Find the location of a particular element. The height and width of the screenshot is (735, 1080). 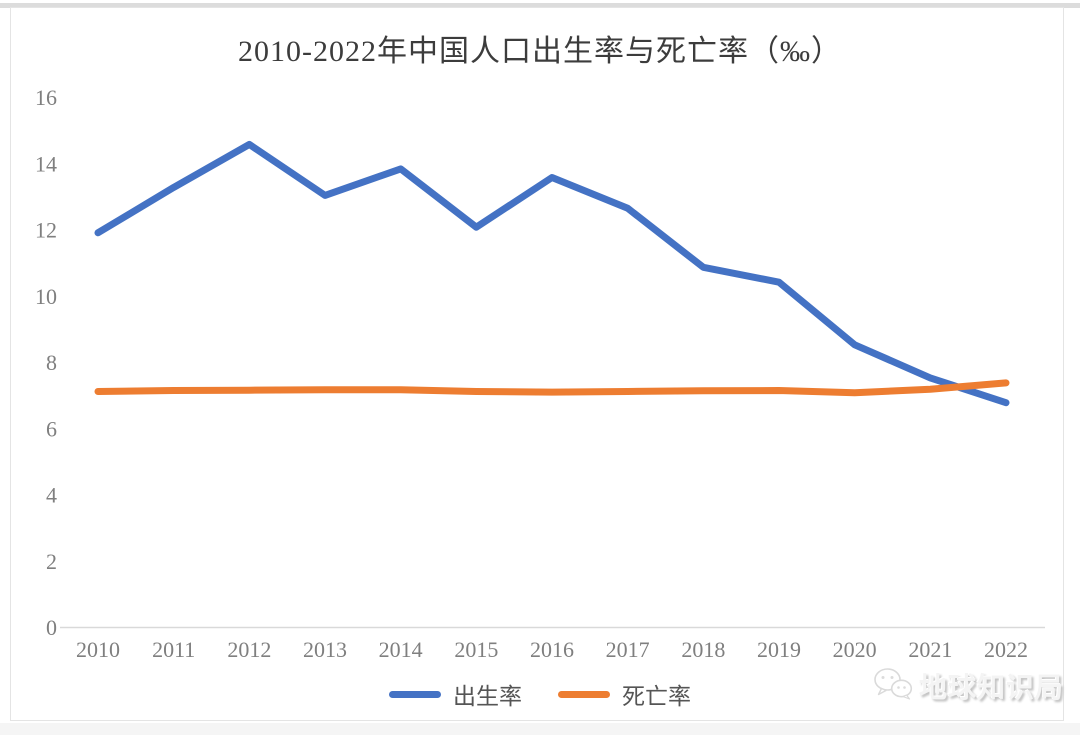

y-axis-tick-label: 8 is located at coordinates (51, 362).